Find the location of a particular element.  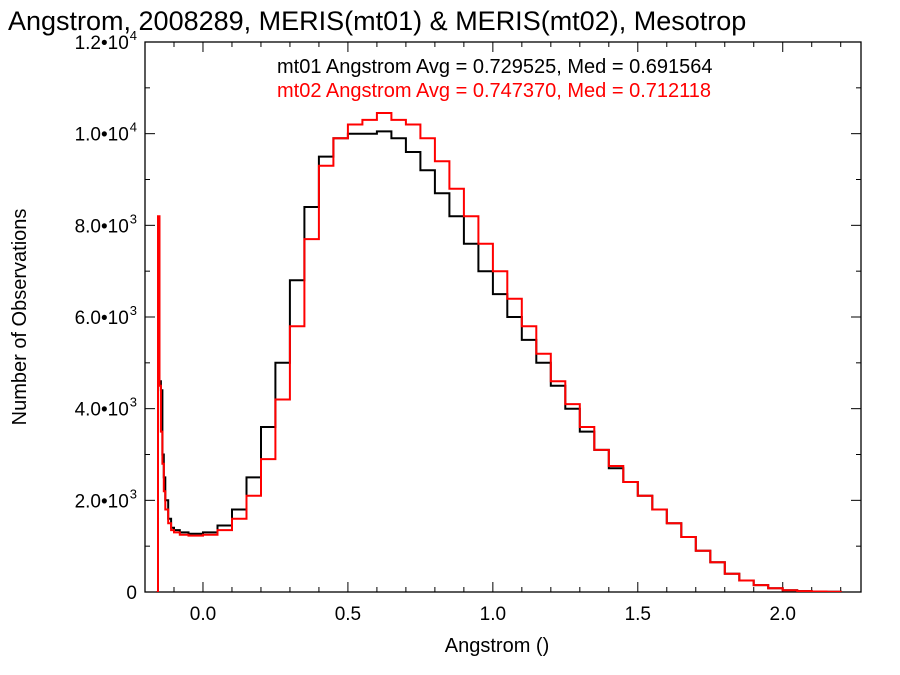

x-tick-label: 2.0 is located at coordinates (783, 614).